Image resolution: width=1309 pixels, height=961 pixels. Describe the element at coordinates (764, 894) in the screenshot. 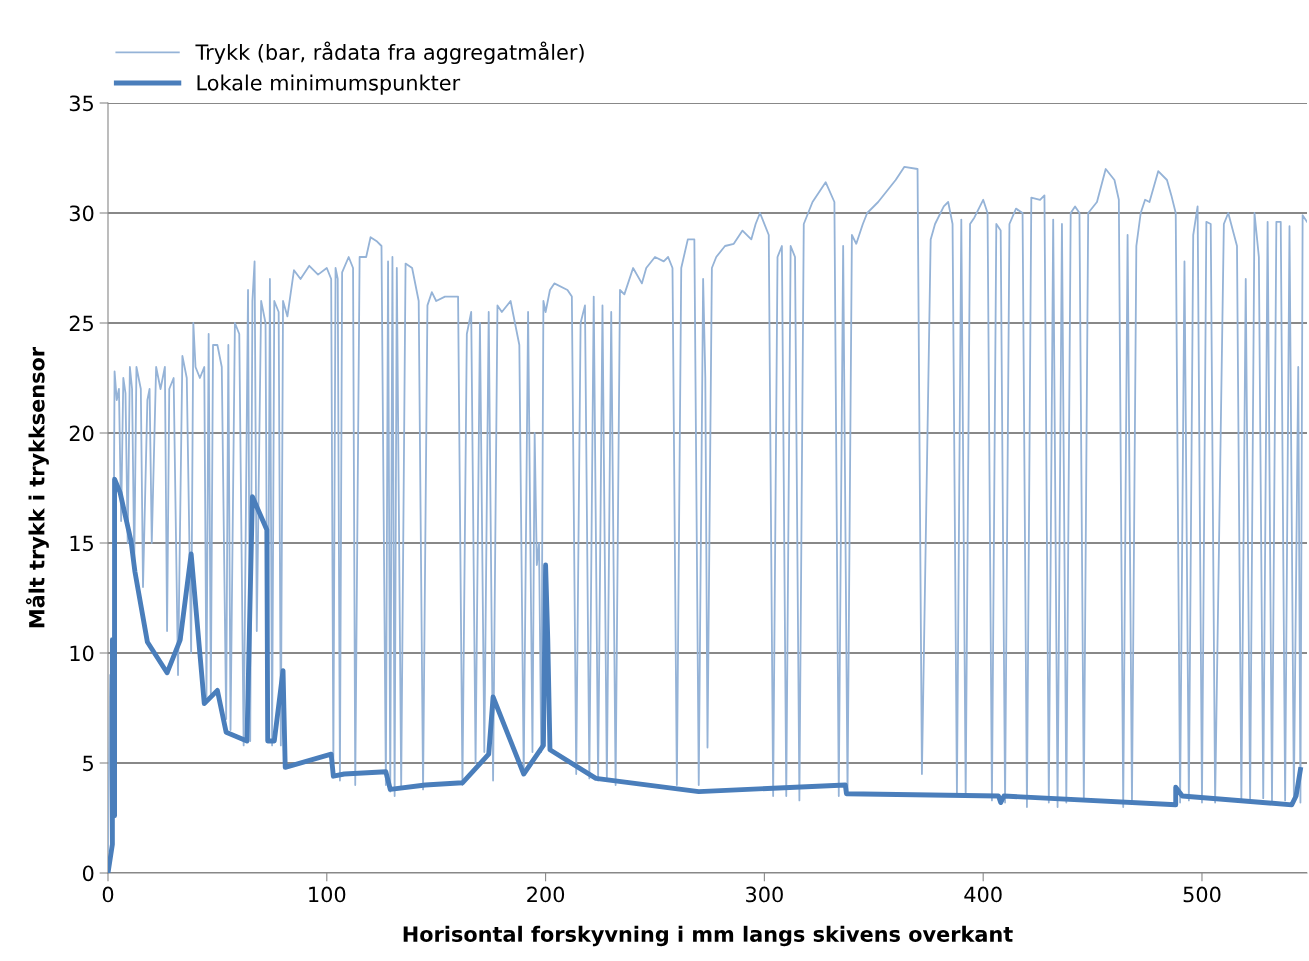

I see `x-tick-label: 300` at that location.